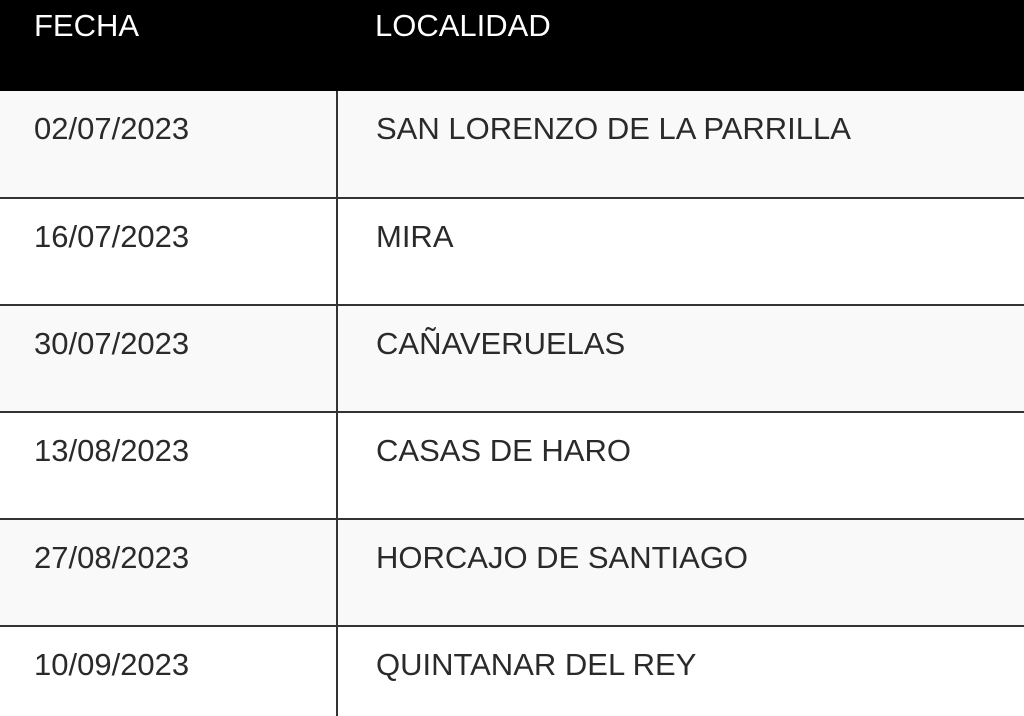  What do you see at coordinates (168, 359) in the screenshot?
I see `cell-fecha: 30/07/2023` at bounding box center [168, 359].